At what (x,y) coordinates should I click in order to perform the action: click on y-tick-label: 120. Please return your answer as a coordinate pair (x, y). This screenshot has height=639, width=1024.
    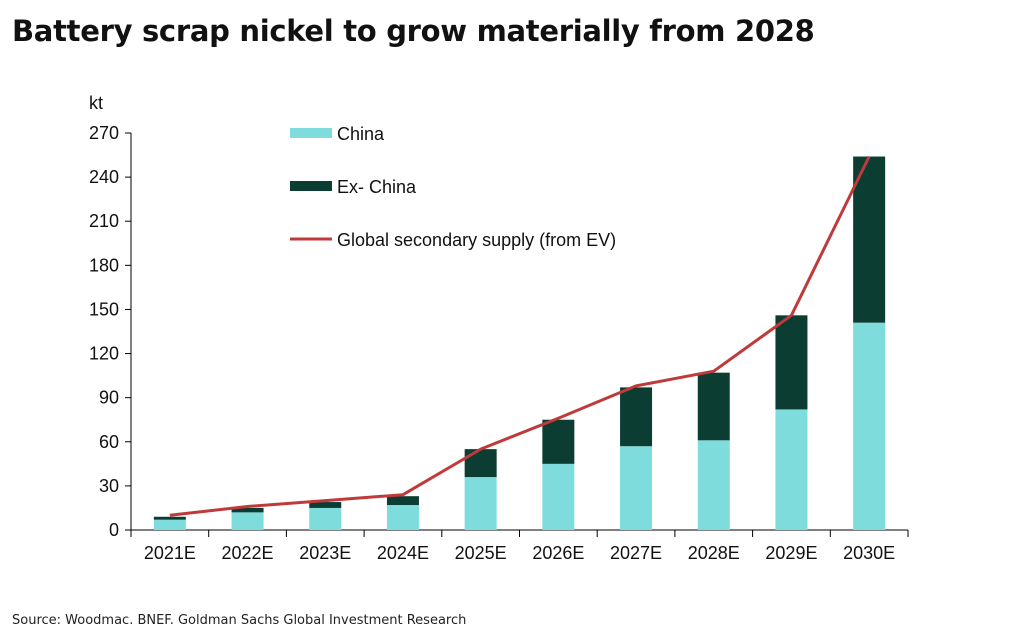
    Looking at the image, I should click on (104, 354).